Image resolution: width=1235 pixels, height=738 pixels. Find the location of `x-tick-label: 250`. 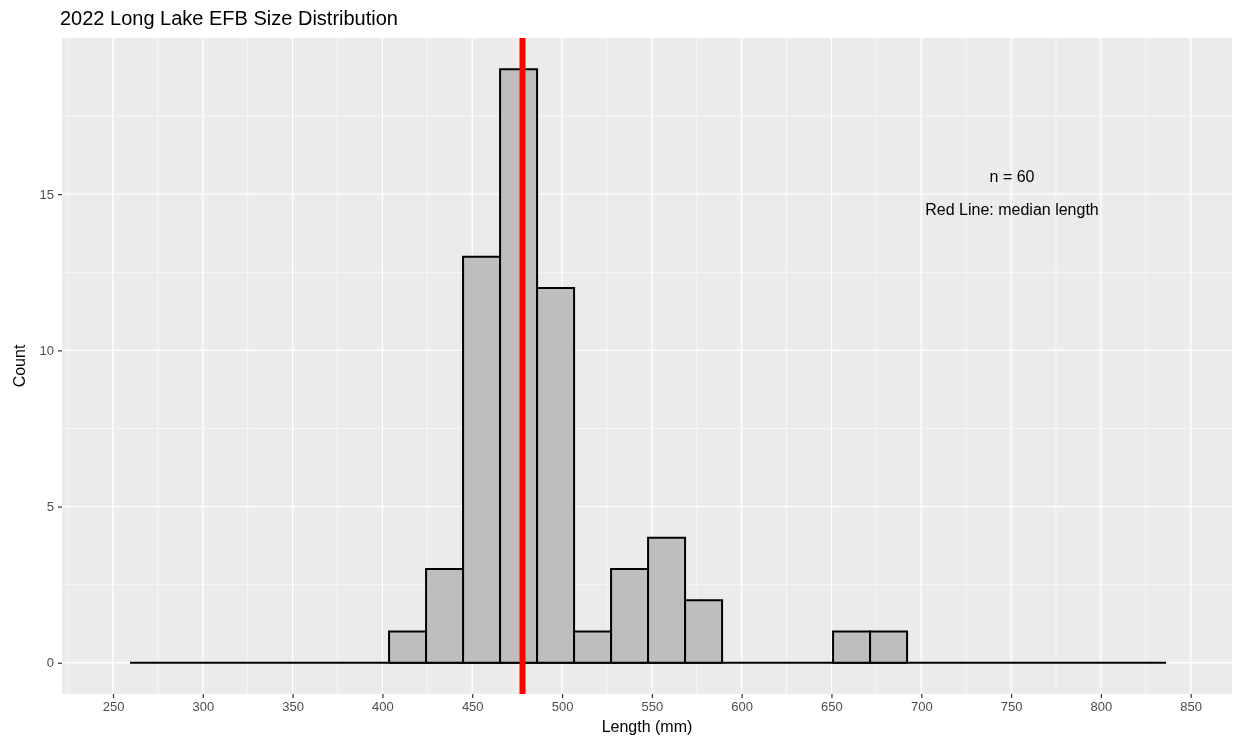

x-tick-label: 250 is located at coordinates (113, 707).